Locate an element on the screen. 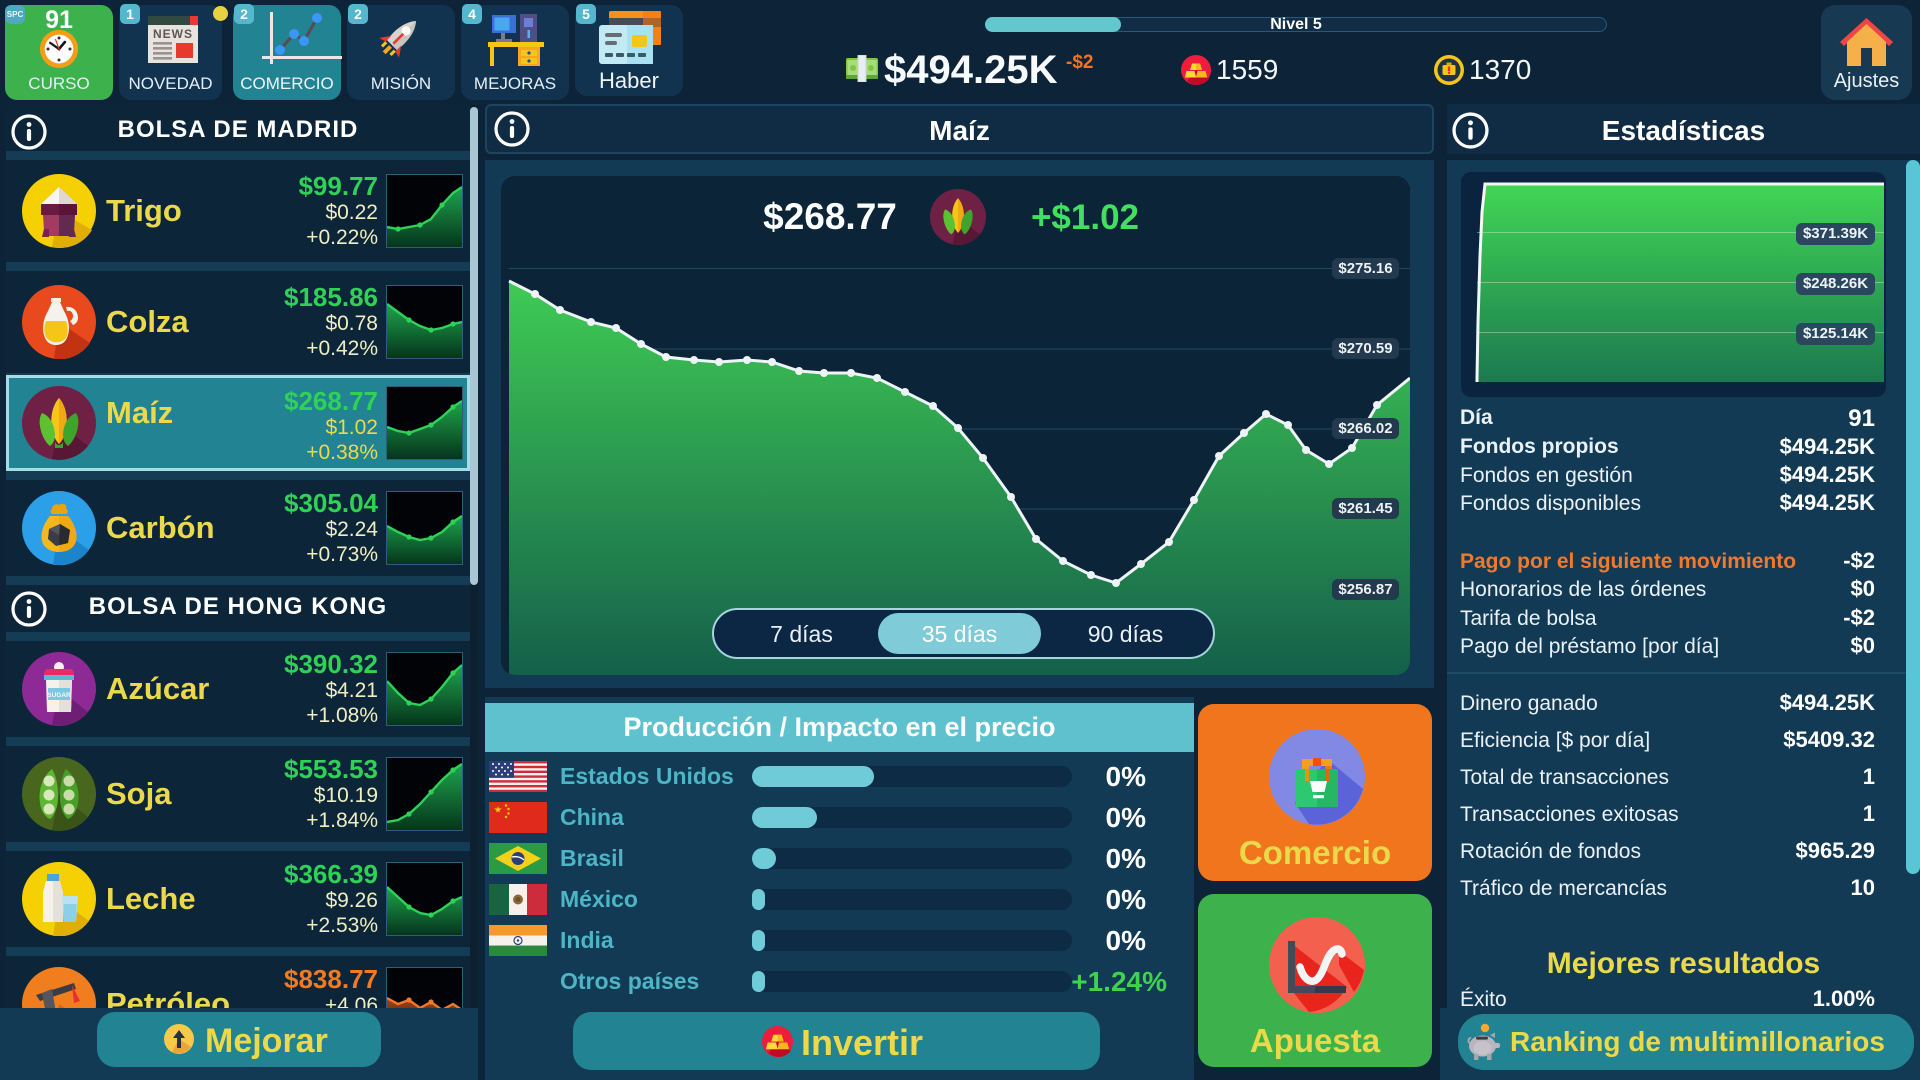 This screenshot has width=1920, height=1080. svg-text: SUGAR is located at coordinates (59, 695).